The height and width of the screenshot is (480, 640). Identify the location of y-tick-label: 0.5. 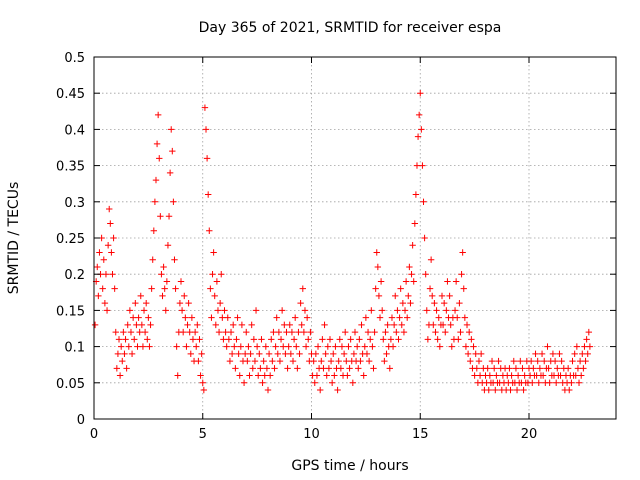
(74, 58).